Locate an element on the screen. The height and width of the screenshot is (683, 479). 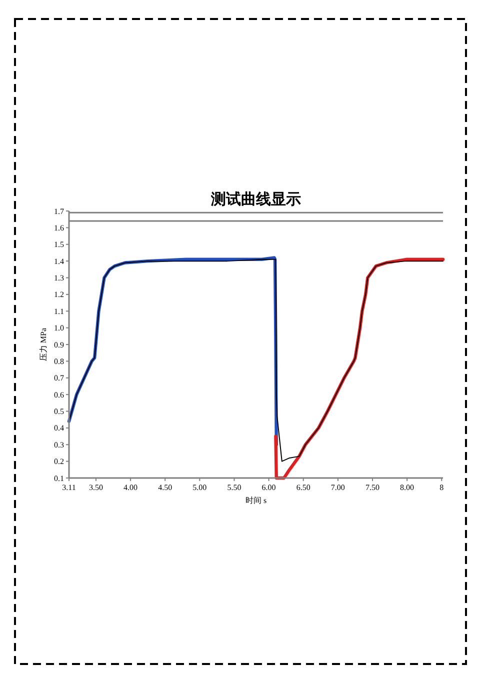
x-tick-label: 7.50 is located at coordinates (372, 487).